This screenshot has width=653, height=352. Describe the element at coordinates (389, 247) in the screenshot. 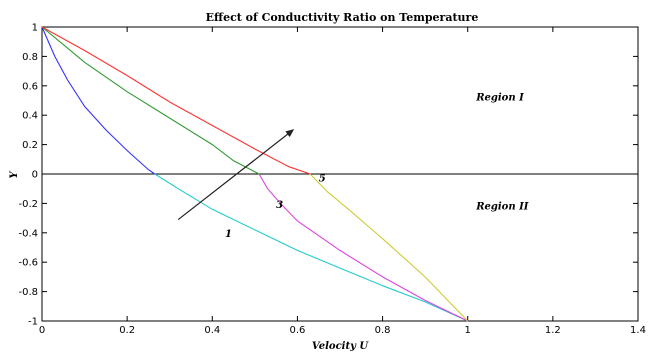

I see `series-line-5-region-ii` at that location.